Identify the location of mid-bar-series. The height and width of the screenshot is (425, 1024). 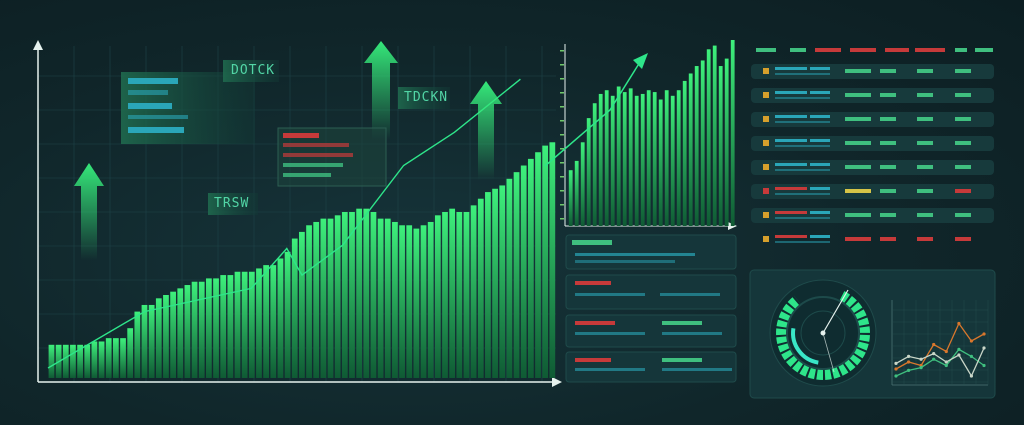
(651, 133).